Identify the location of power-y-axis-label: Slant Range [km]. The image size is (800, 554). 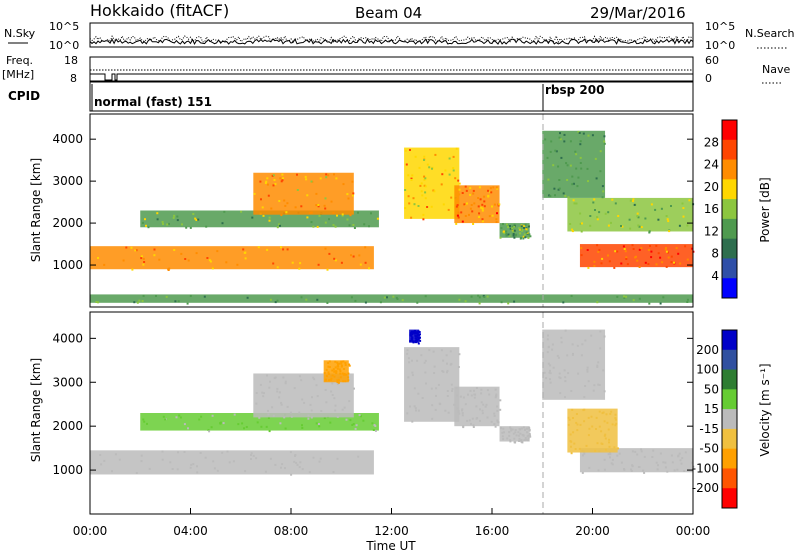
(36, 210).